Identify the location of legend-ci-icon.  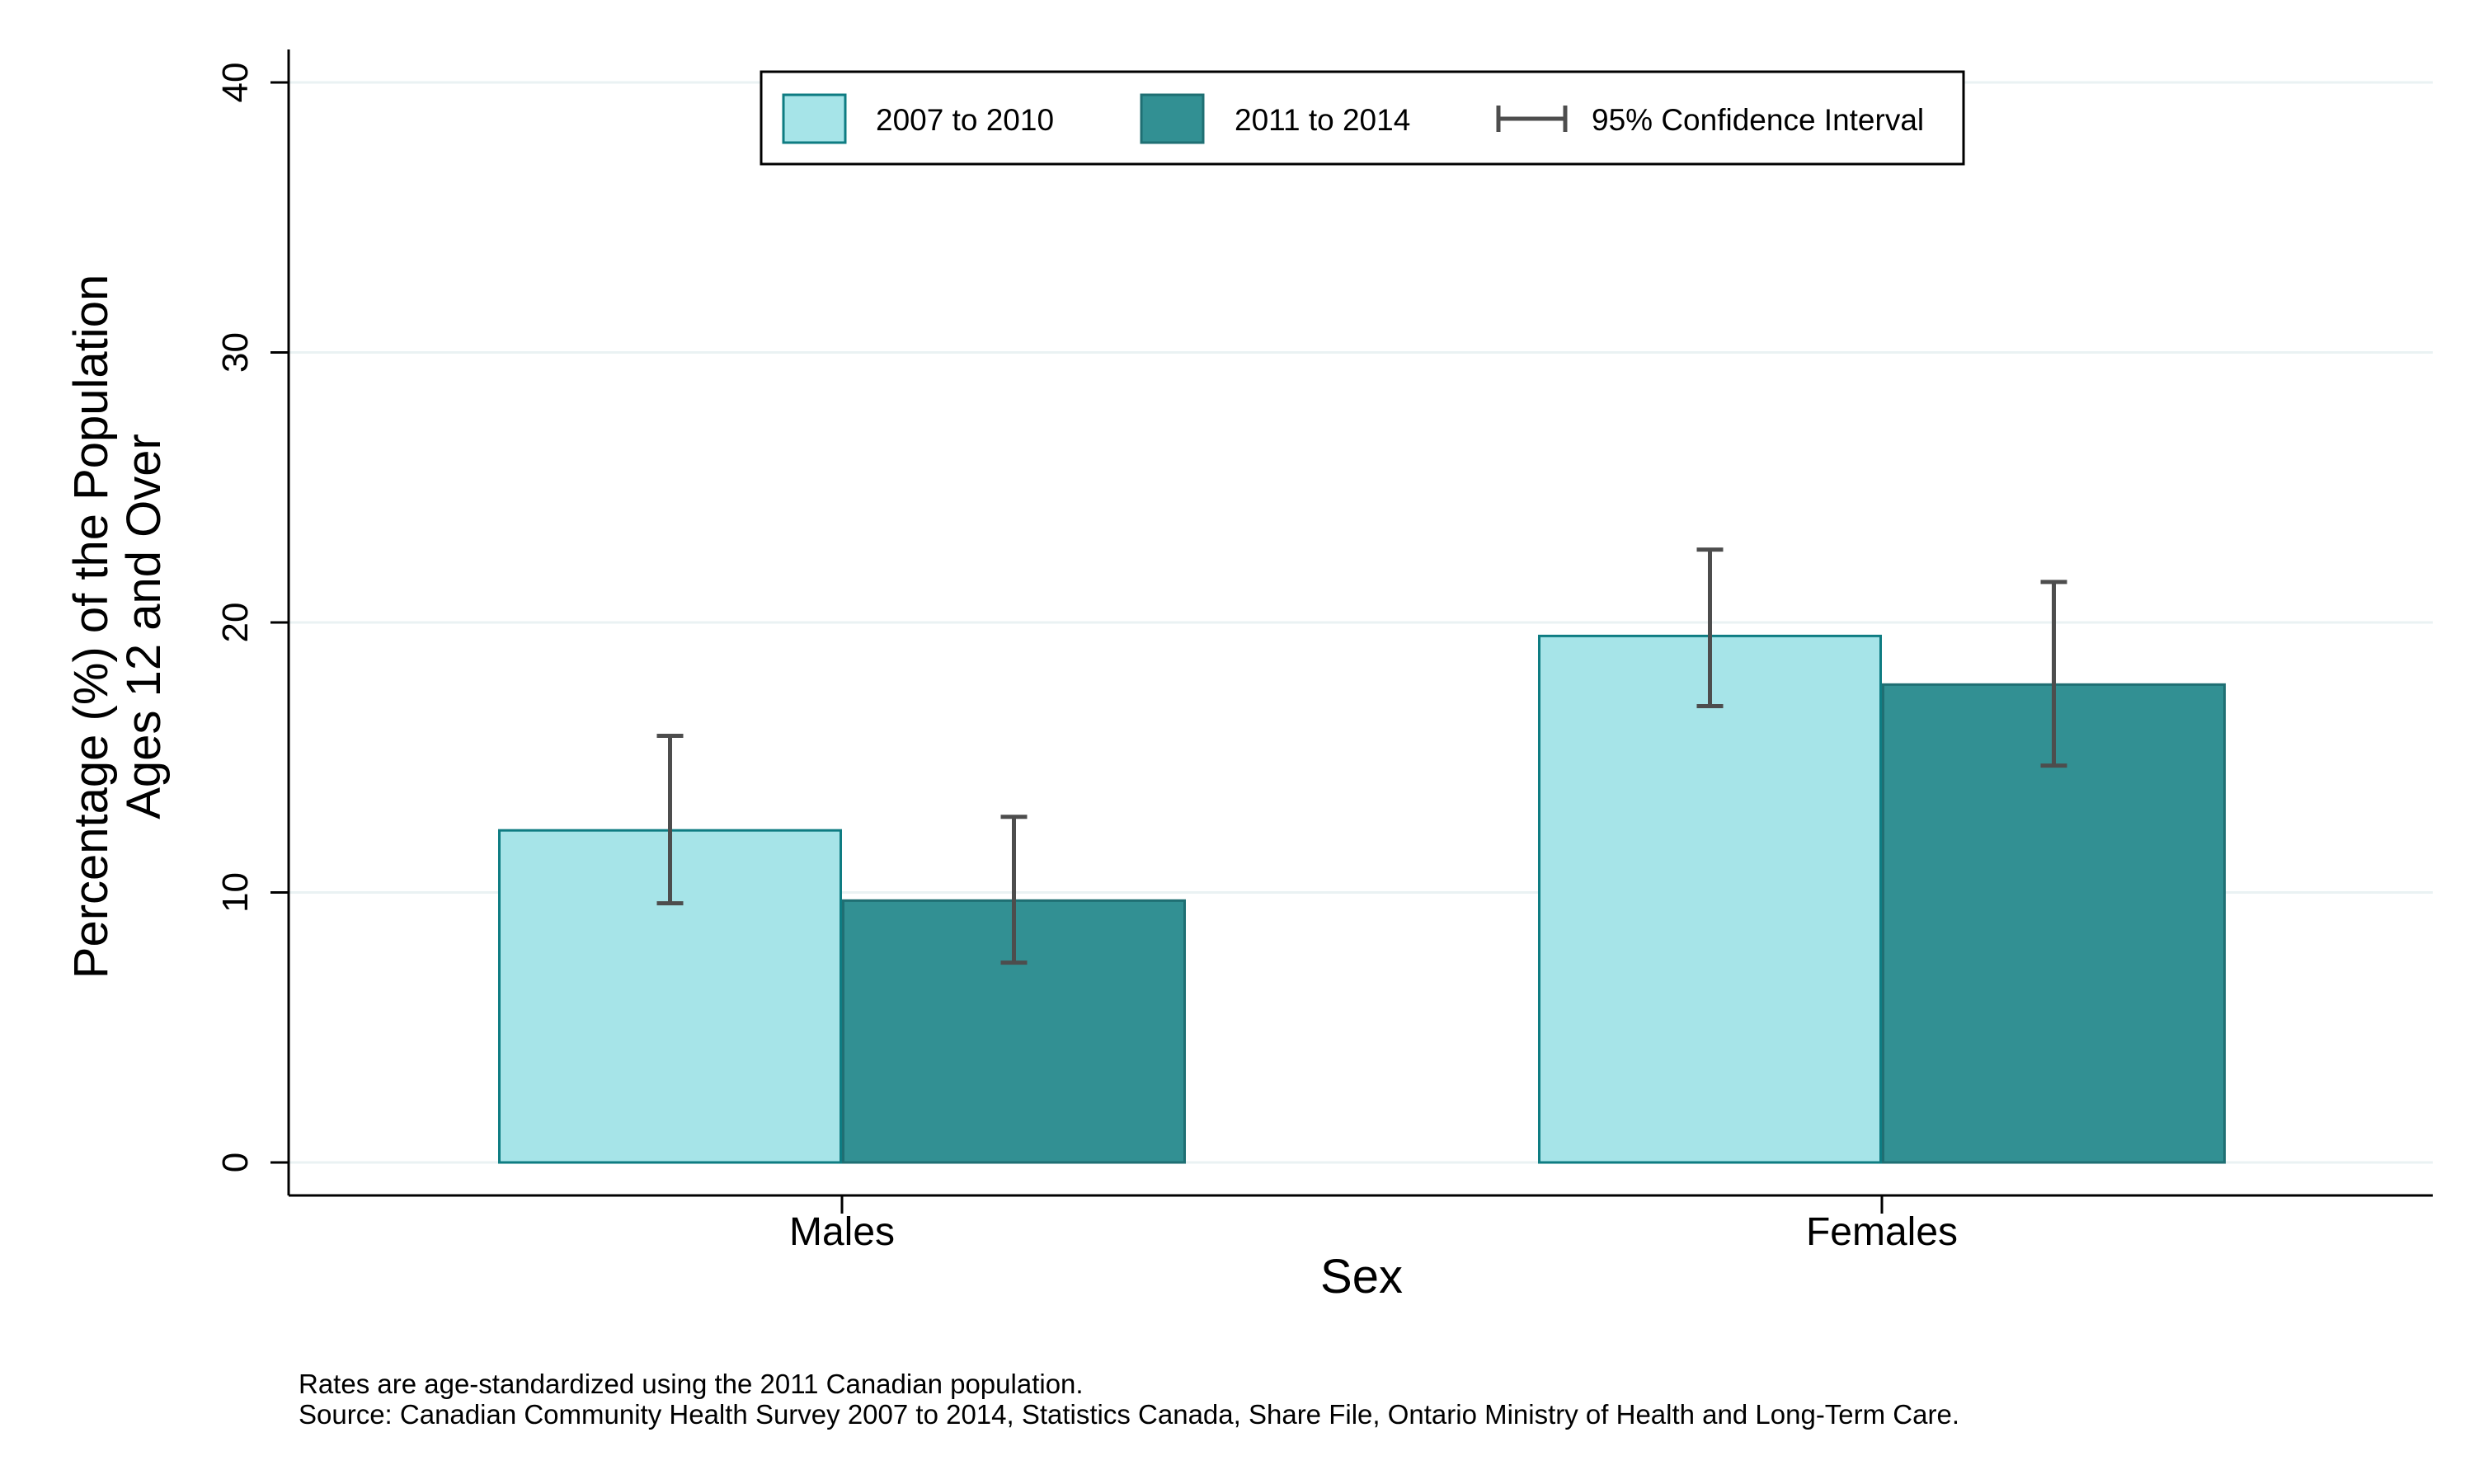
(1532, 119).